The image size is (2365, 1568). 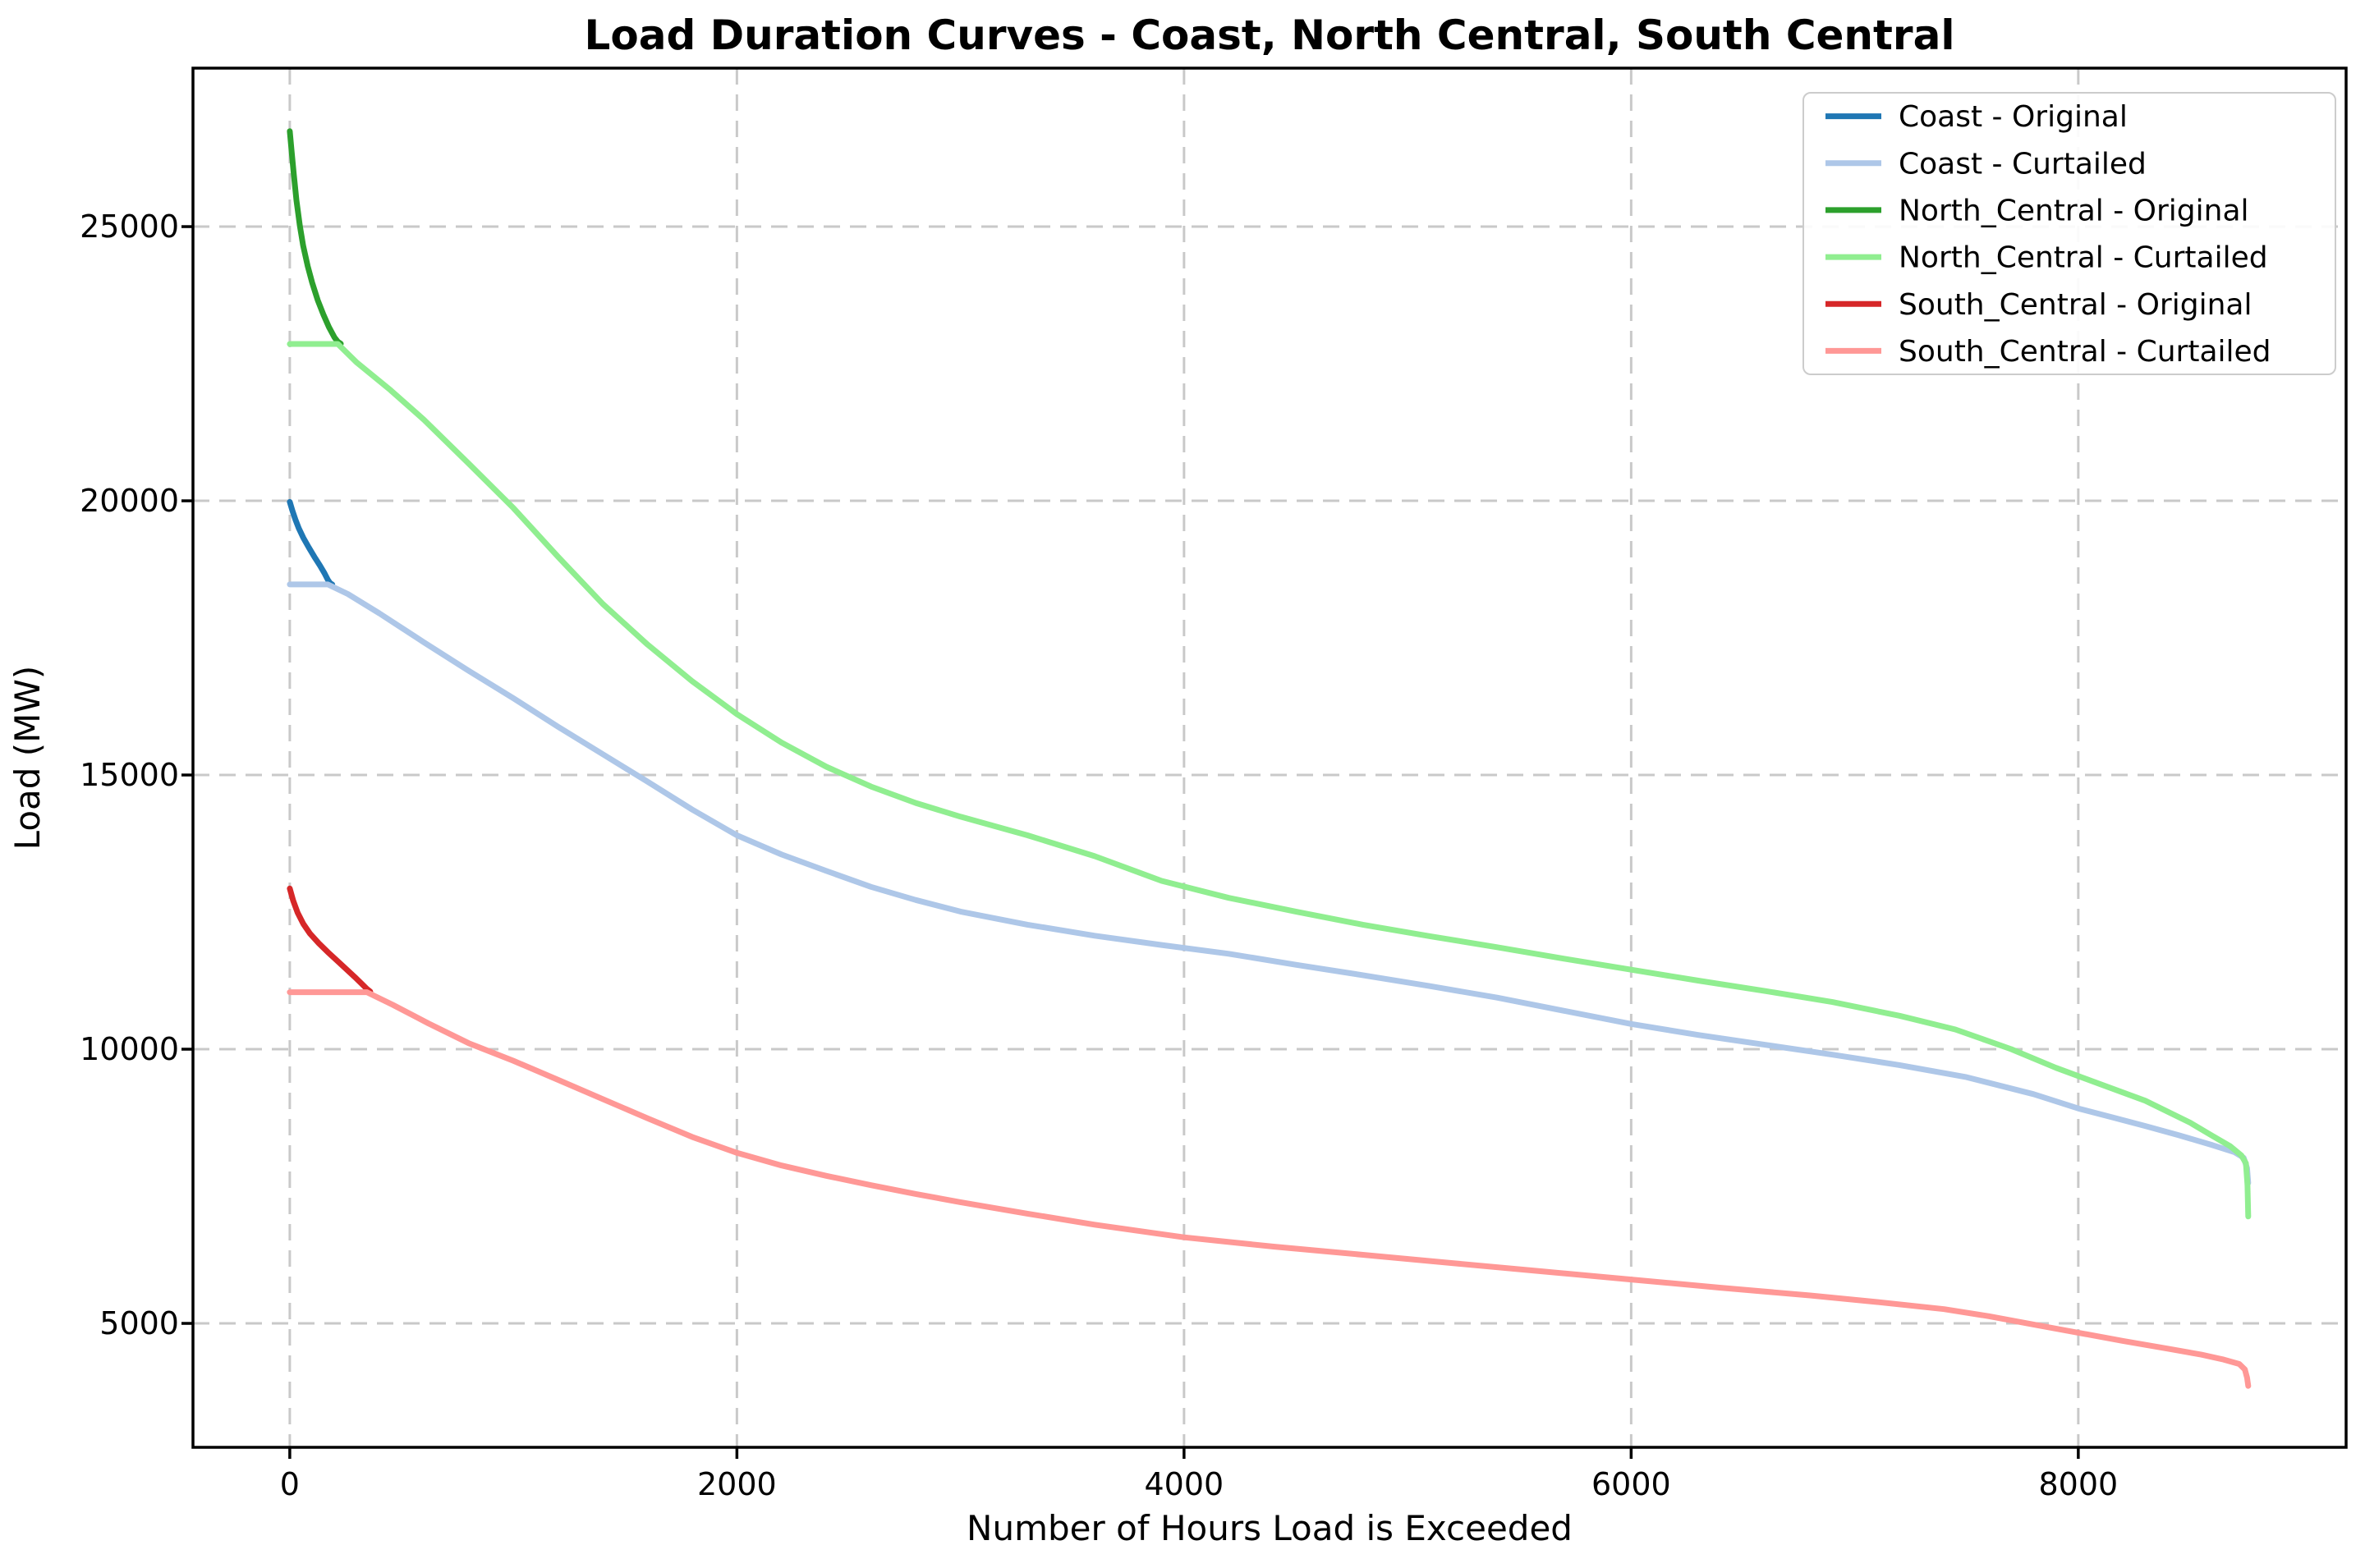 I want to click on y-tick-label-25000: 25000, so click(x=130, y=227).